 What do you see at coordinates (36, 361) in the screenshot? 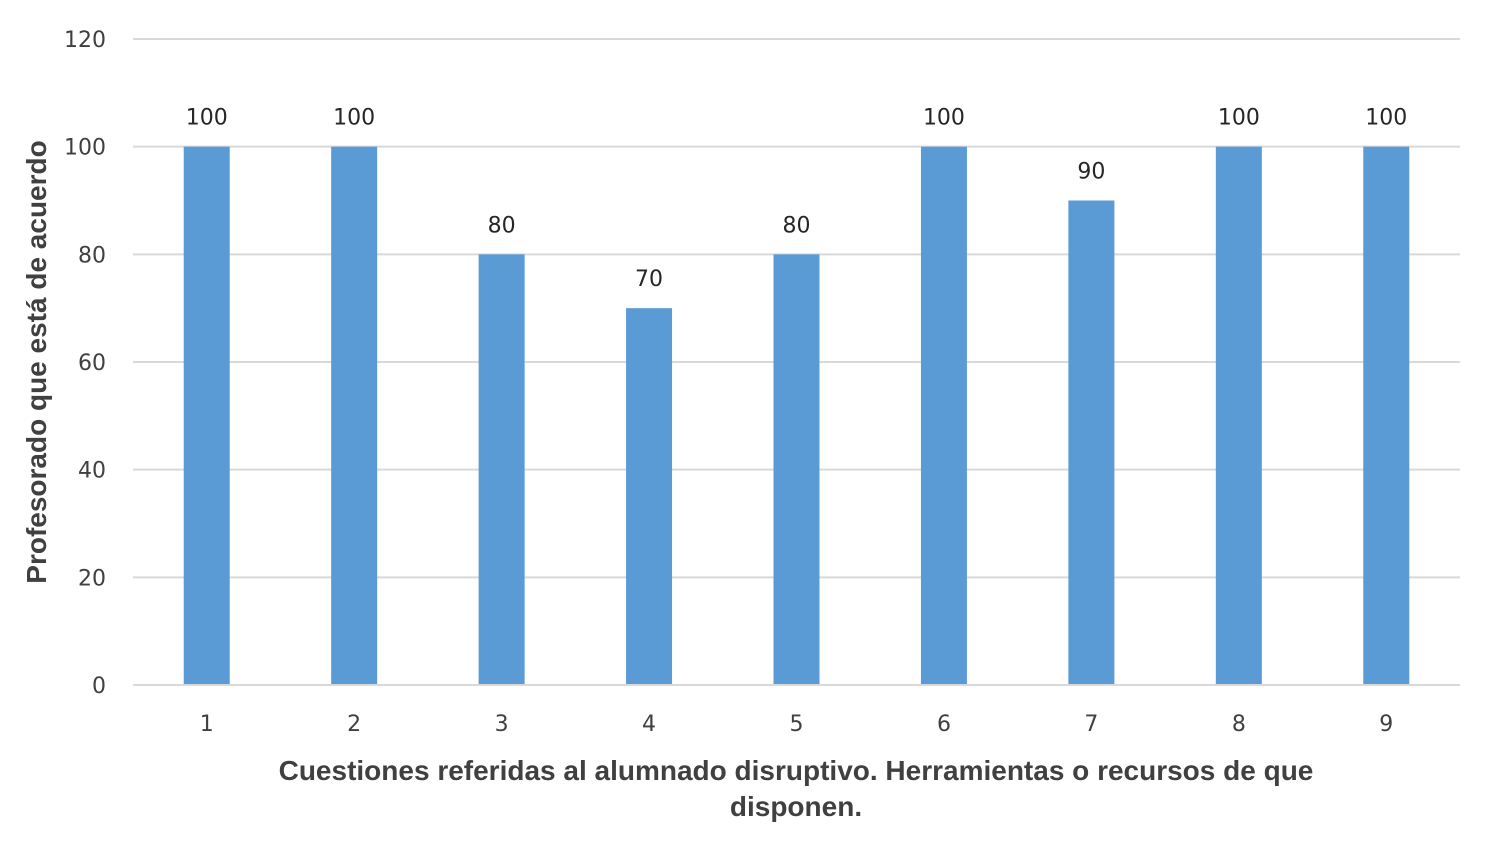
I see `y-axis-title: Profesorado que está de acuerdo` at bounding box center [36, 361].